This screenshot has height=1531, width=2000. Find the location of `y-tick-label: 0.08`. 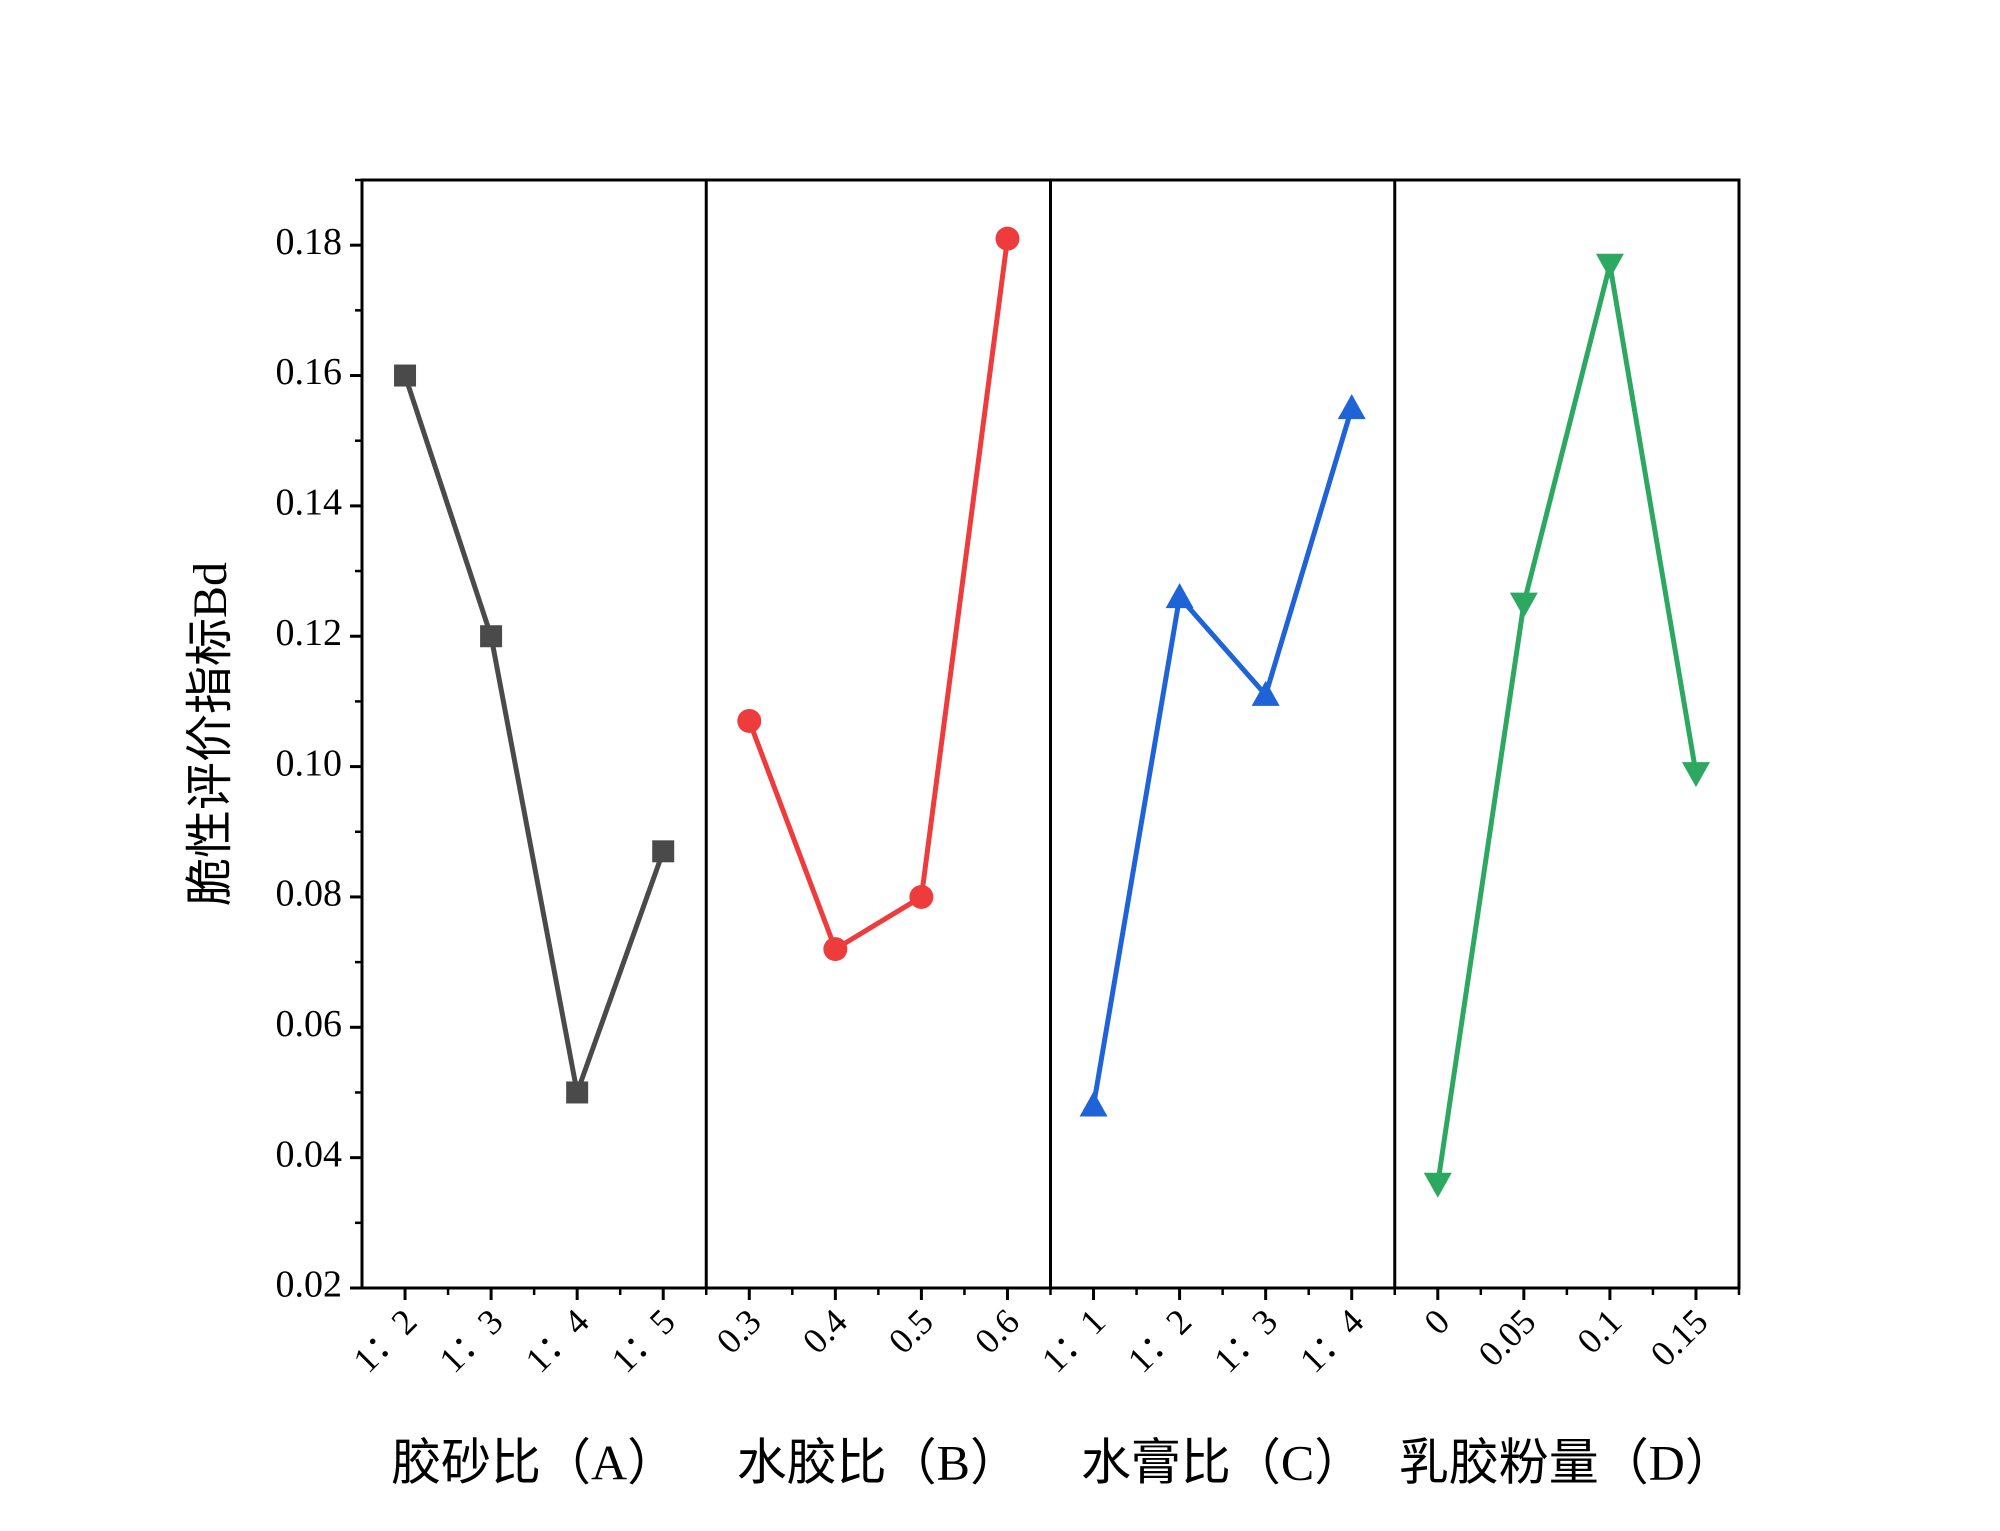

y-tick-label: 0.08 is located at coordinates (309, 894).